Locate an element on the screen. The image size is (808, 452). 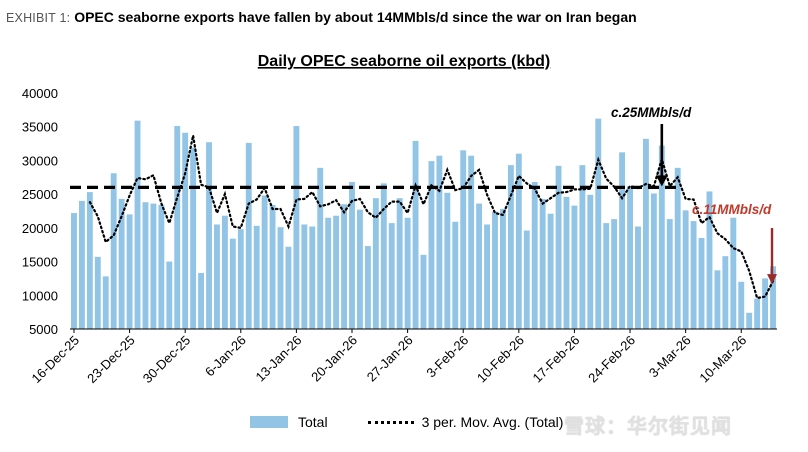
x-tick-label: 13-Jan-26 is located at coordinates (279, 359).